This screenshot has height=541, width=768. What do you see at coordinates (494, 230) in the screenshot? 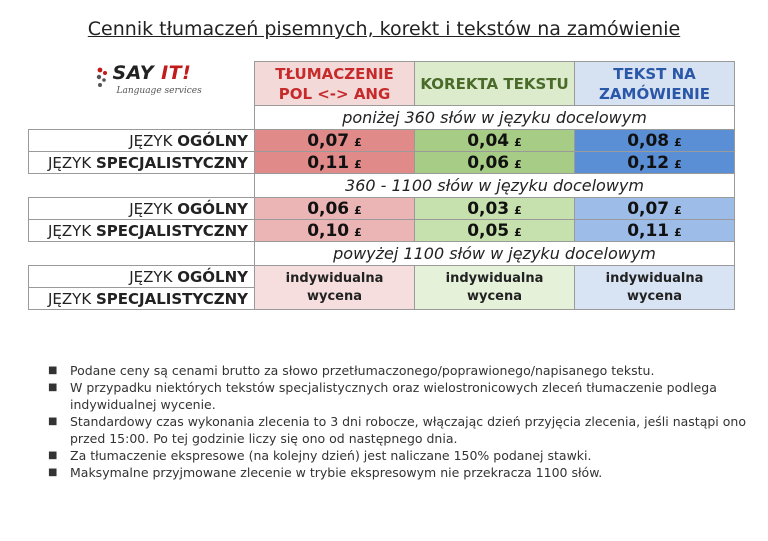
I see `price-cell: 0,05 £` at bounding box center [494, 230].